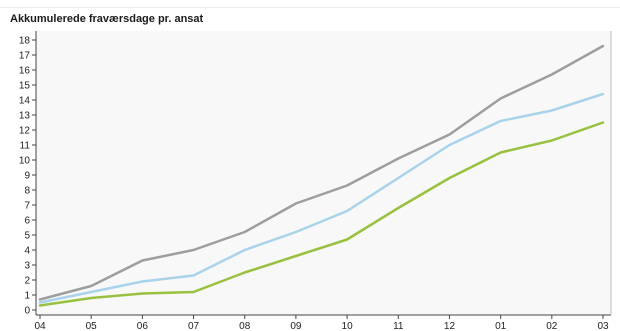 This screenshot has width=620, height=331. Describe the element at coordinates (27, 191) in the screenshot. I see `y-tick-label: 8` at that location.